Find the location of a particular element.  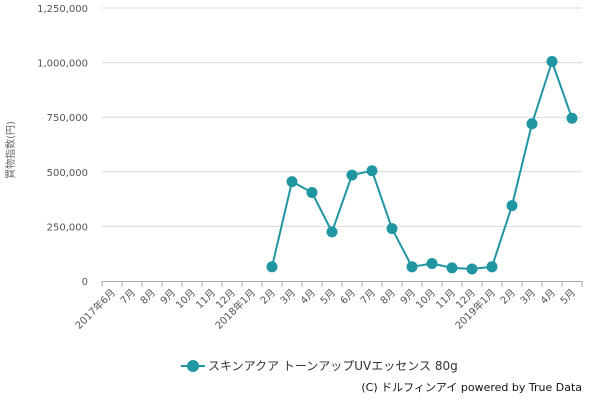

x-tick-label: 6月 is located at coordinates (348, 297).